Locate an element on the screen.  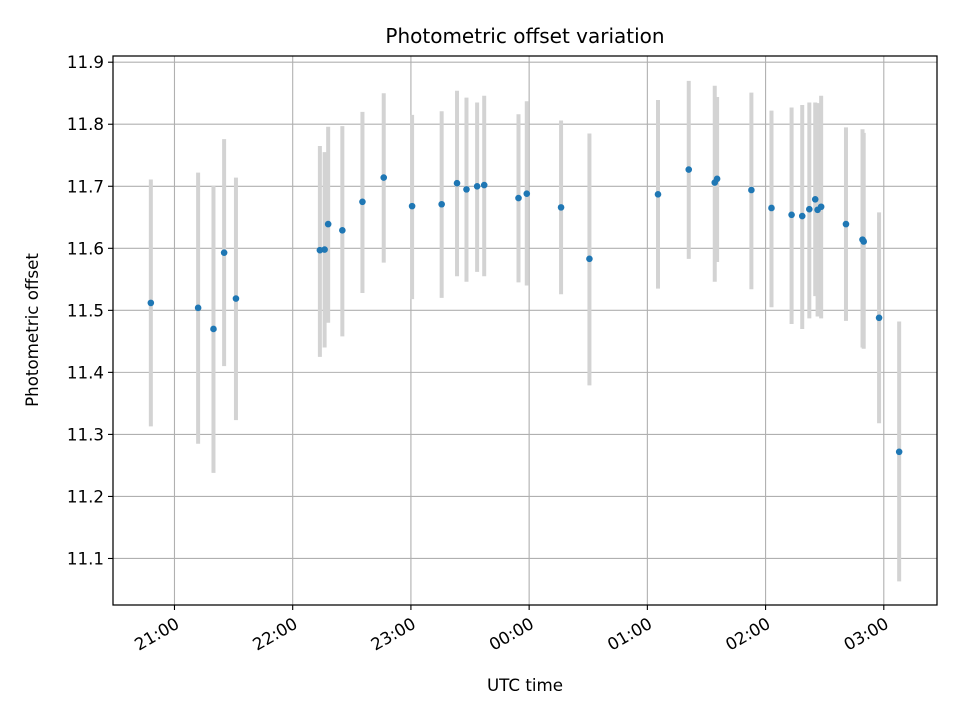
y-tick-label: 11.4 is located at coordinates (85, 372).